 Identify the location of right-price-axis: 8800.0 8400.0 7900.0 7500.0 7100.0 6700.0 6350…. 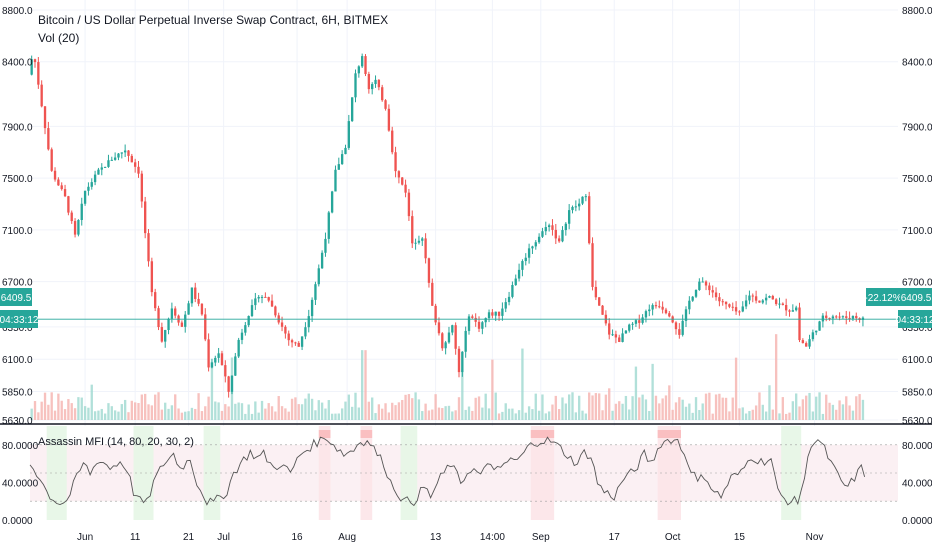
(917, 216).